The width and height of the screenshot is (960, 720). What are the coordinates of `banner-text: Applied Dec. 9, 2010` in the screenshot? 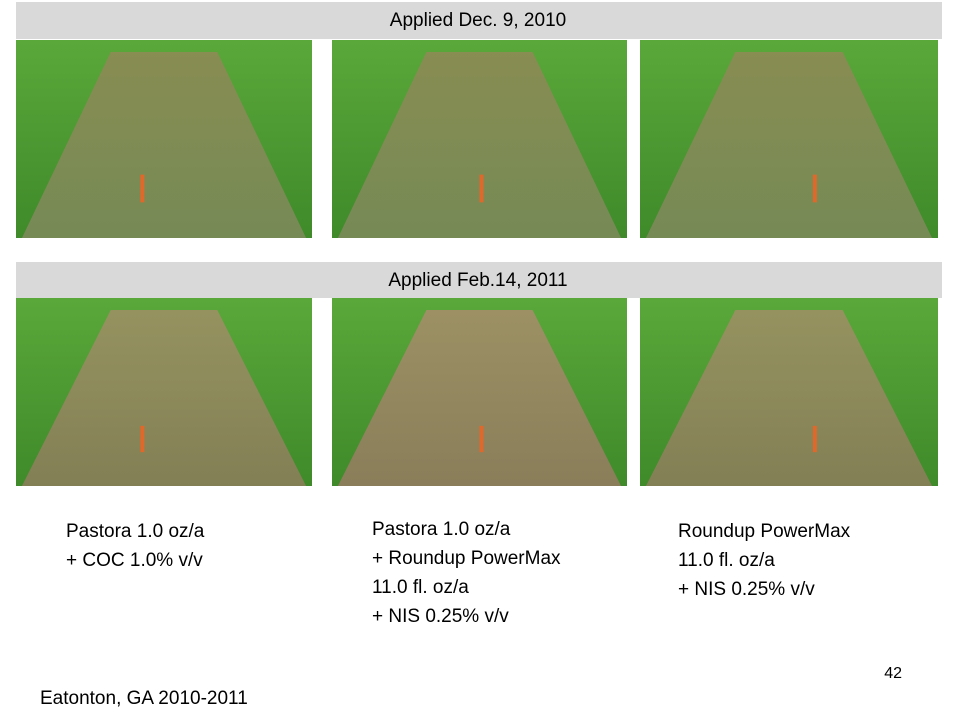 It's located at (478, 20).